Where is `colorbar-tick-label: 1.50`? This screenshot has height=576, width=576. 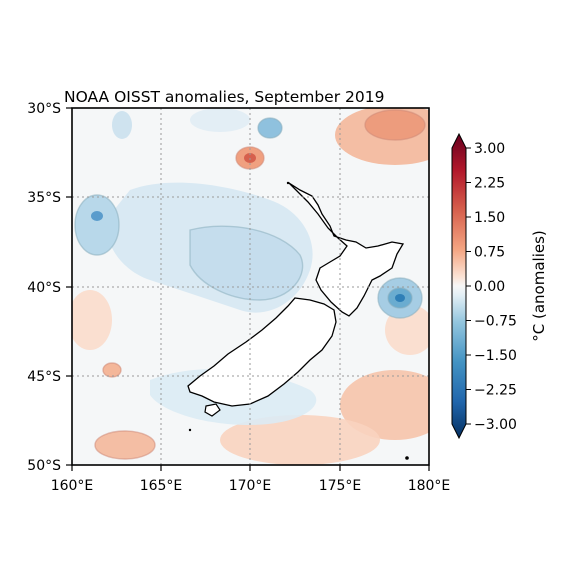 colorbar-tick-label: 1.50 is located at coordinates (489, 218).